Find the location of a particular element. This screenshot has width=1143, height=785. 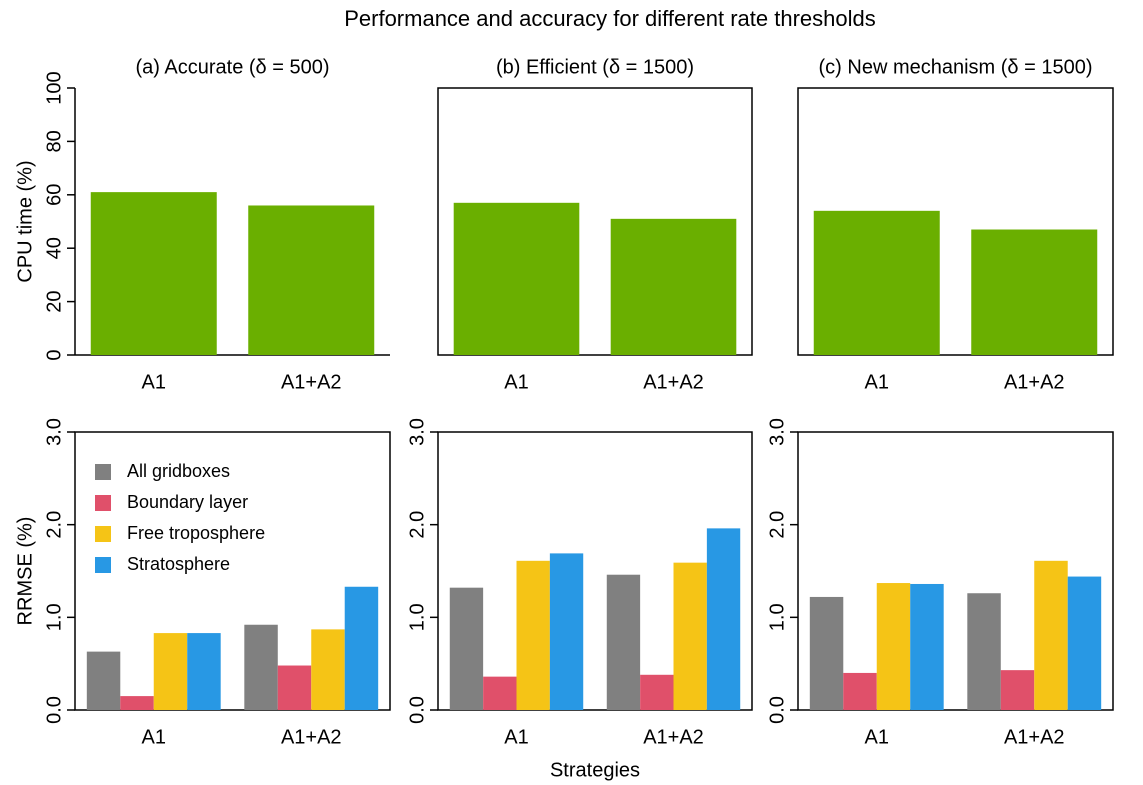

y-axis-label: RRMSE (%) is located at coordinates (25, 571).